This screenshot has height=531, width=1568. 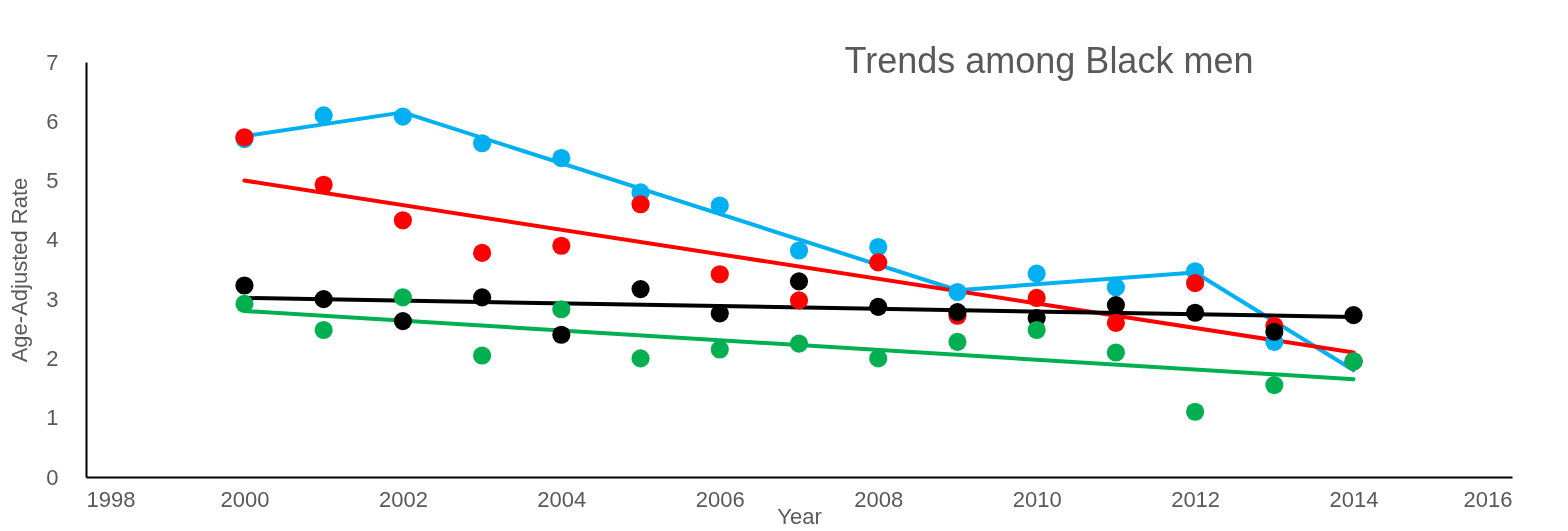 What do you see at coordinates (52, 62) in the screenshot?
I see `y-tick-label: 7` at bounding box center [52, 62].